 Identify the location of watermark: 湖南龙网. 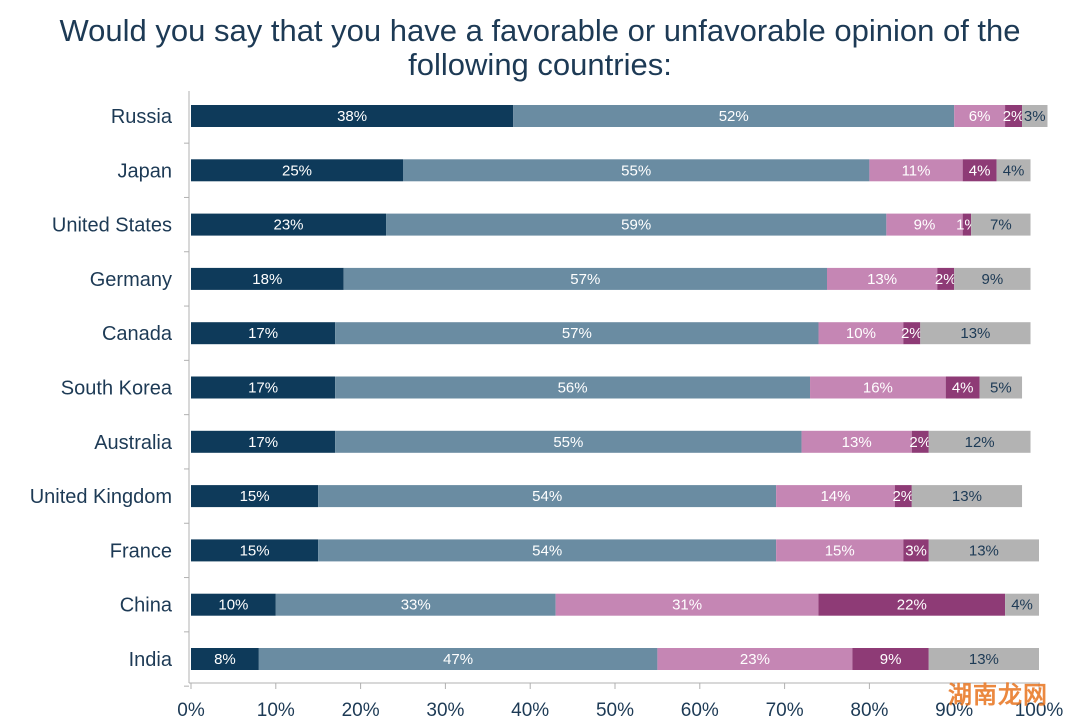
(998, 695).